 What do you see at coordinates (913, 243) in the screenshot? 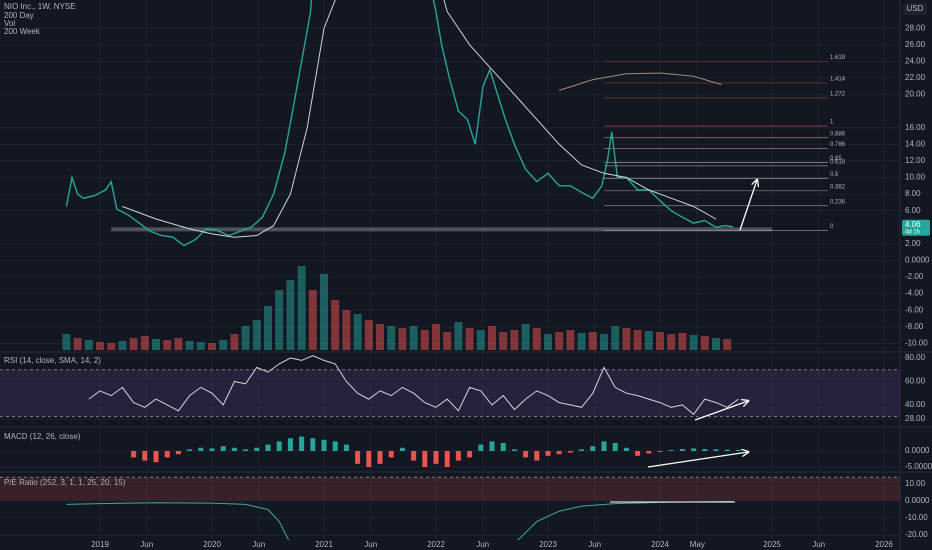
I see `y-tick-label: 2.00` at bounding box center [913, 243].